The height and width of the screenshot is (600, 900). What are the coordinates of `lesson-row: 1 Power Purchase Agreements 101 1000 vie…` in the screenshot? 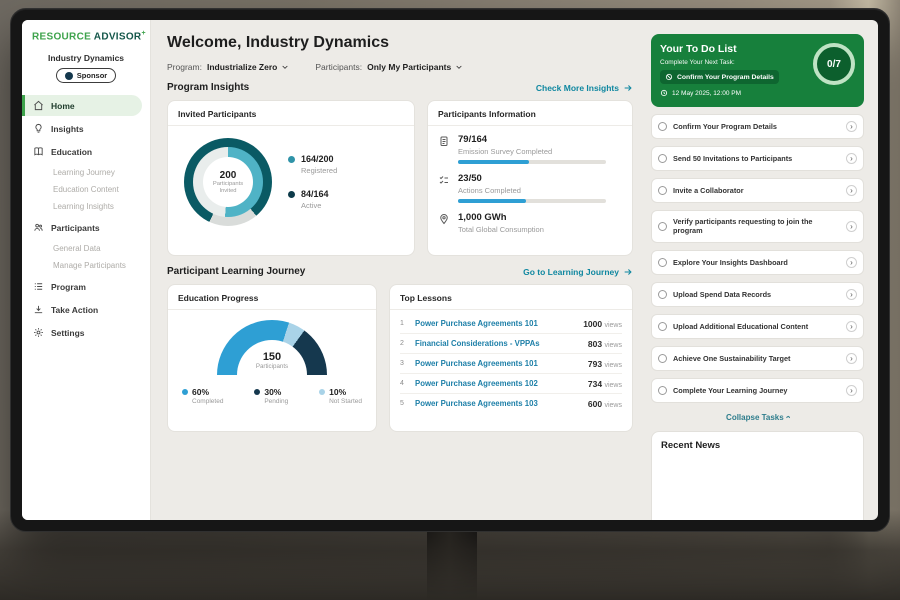 It's located at (511, 324).